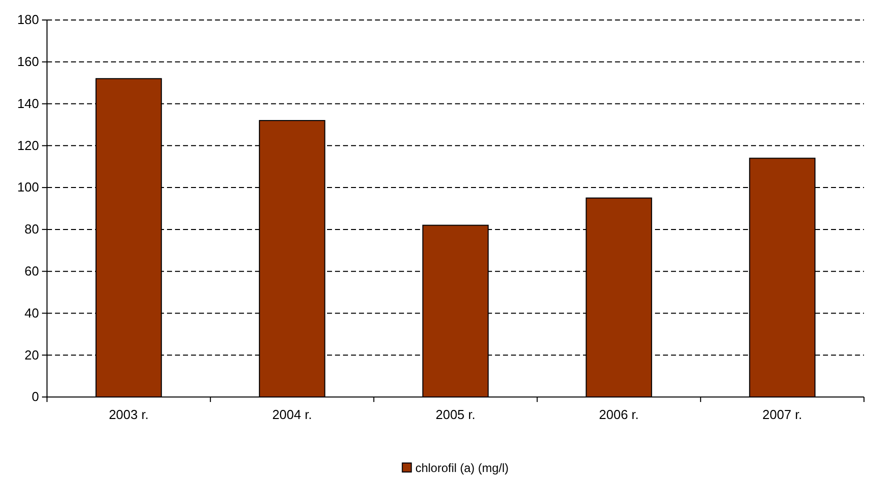  Describe the element at coordinates (782, 414) in the screenshot. I see `x-tick-label: 2007 r.` at that location.